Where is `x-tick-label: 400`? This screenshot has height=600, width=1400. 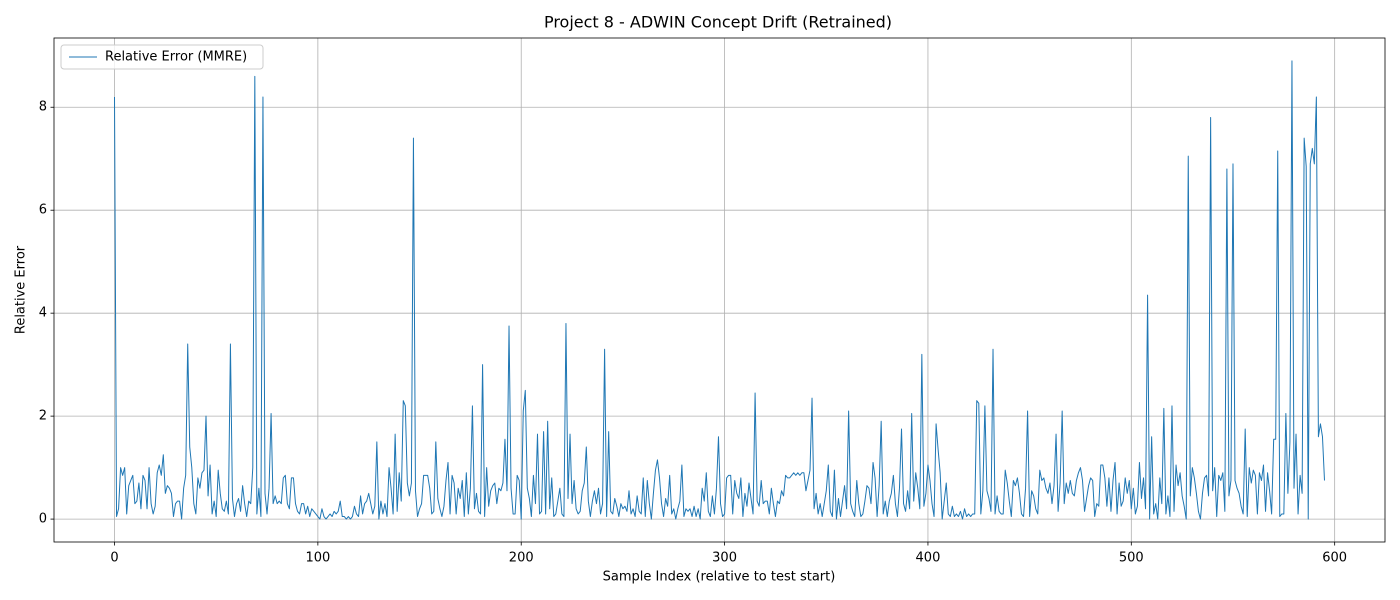
x-tick-label: 400 is located at coordinates (928, 558).